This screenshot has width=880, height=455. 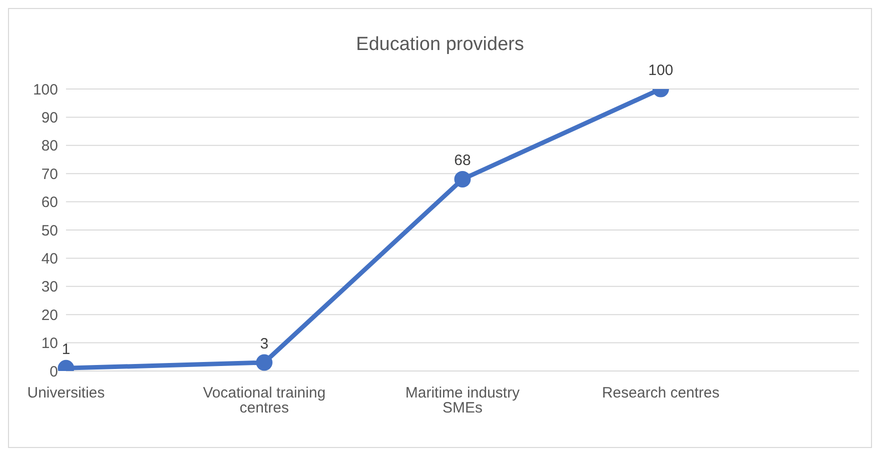 I want to click on data-label: 68, so click(x=462, y=161).